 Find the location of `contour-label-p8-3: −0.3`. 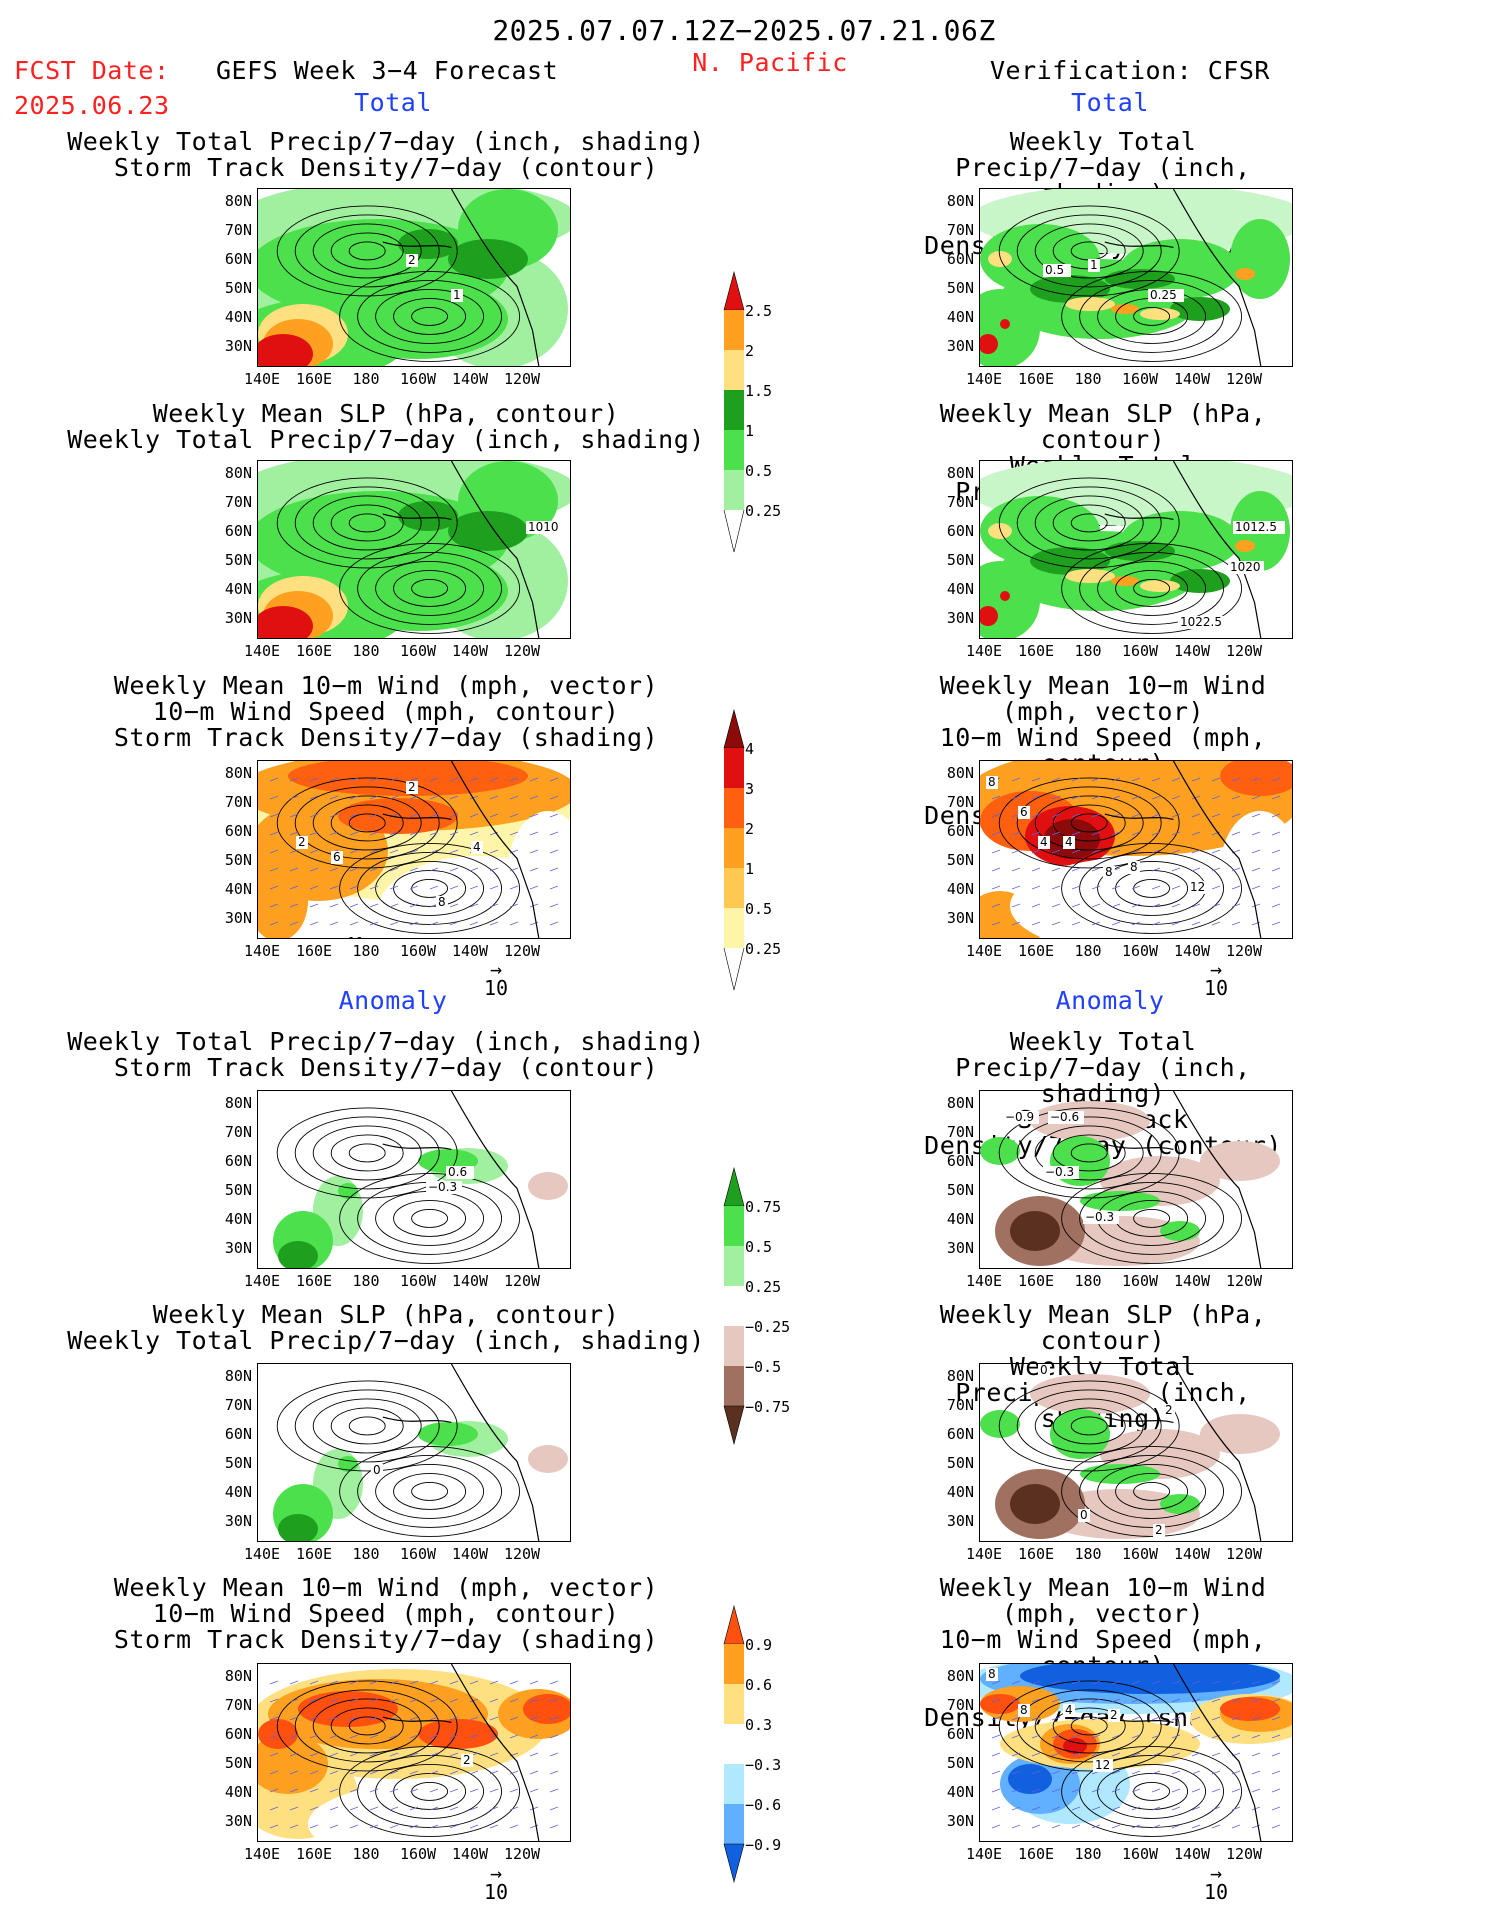

contour-label-p8-3: −0.3 is located at coordinates (1099, 1217).